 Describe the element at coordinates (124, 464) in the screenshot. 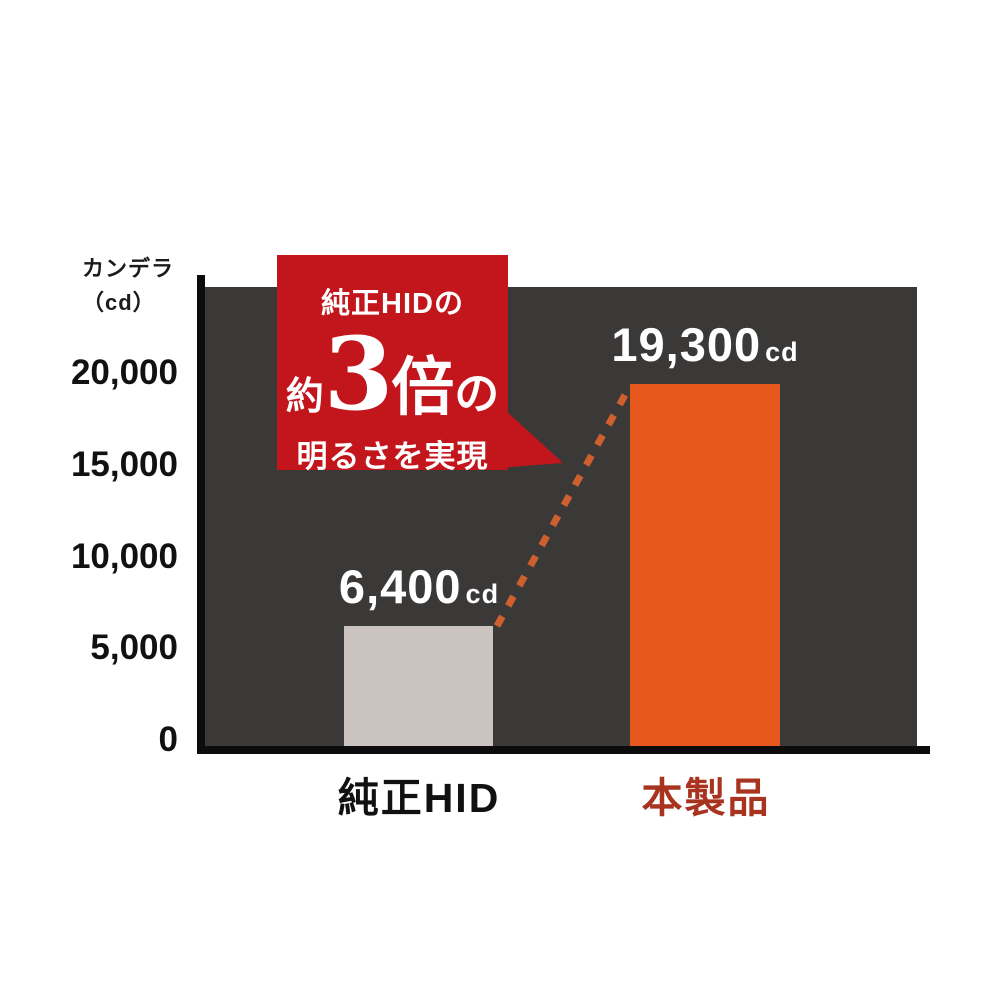

I see `y-tick-15000: 15,000` at that location.